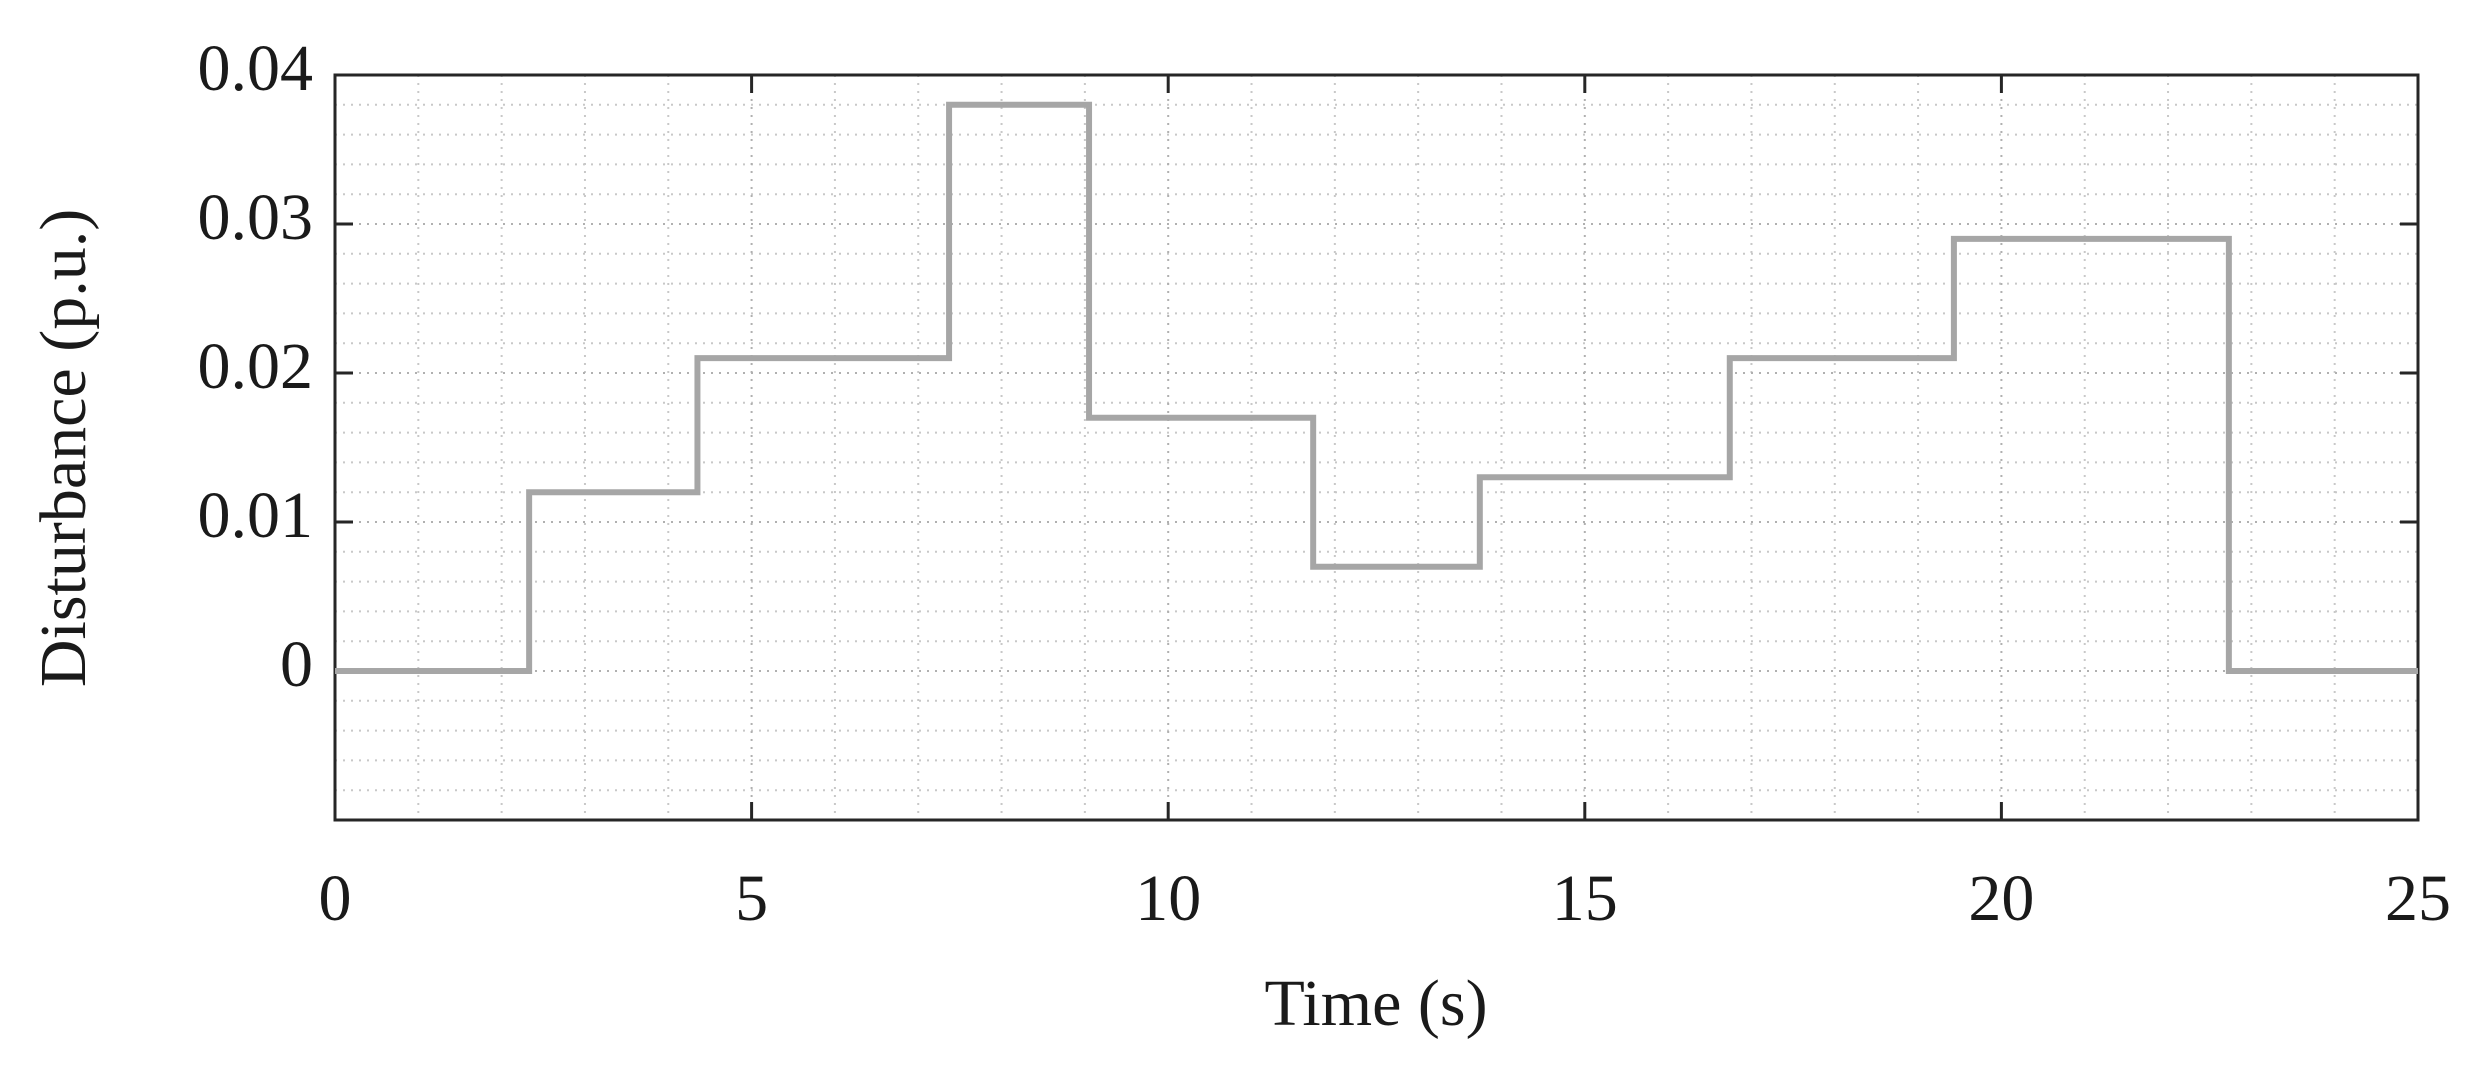  What do you see at coordinates (256, 366) in the screenshot?
I see `y-tick-label: 0.02` at bounding box center [256, 366].